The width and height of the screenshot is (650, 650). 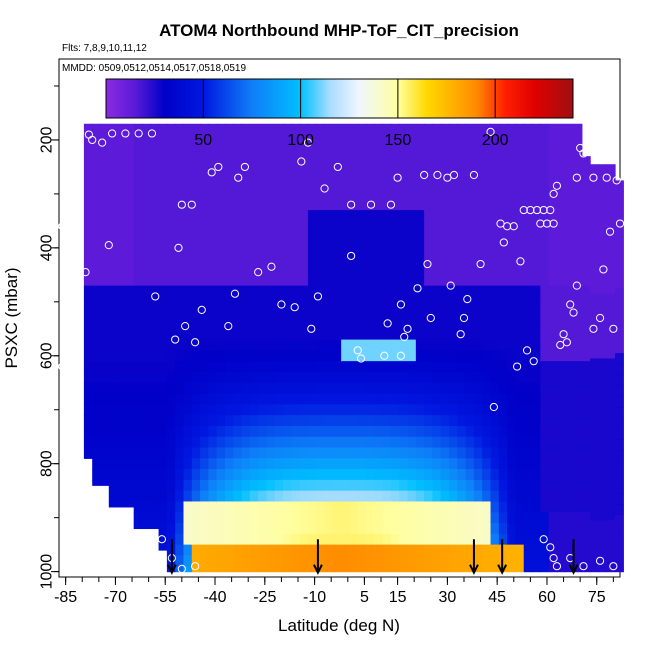 What do you see at coordinates (300, 140) in the screenshot?
I see `colorbar-tick-label: 100` at bounding box center [300, 140].